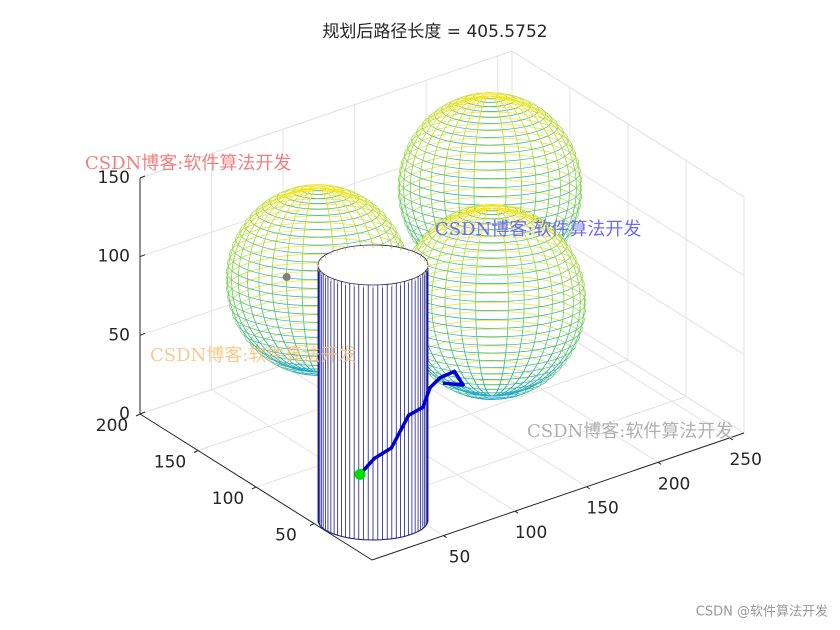 The width and height of the screenshot is (840, 630). What do you see at coordinates (674, 484) in the screenshot?
I see `x-tick-label: 200` at bounding box center [674, 484].